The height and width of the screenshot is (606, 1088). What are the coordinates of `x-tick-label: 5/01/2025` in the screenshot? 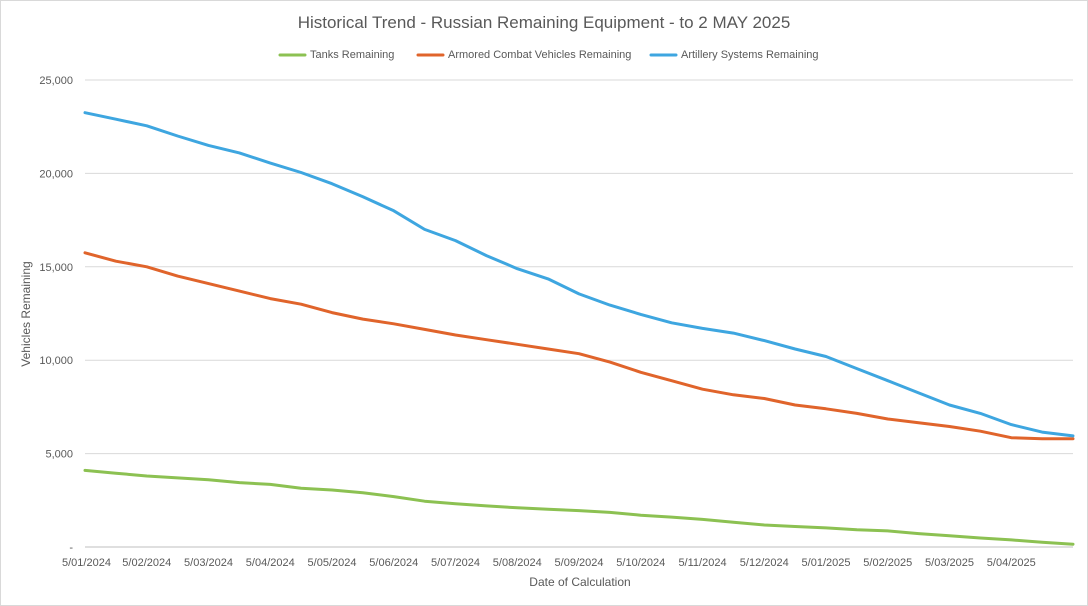 It's located at (826, 563).